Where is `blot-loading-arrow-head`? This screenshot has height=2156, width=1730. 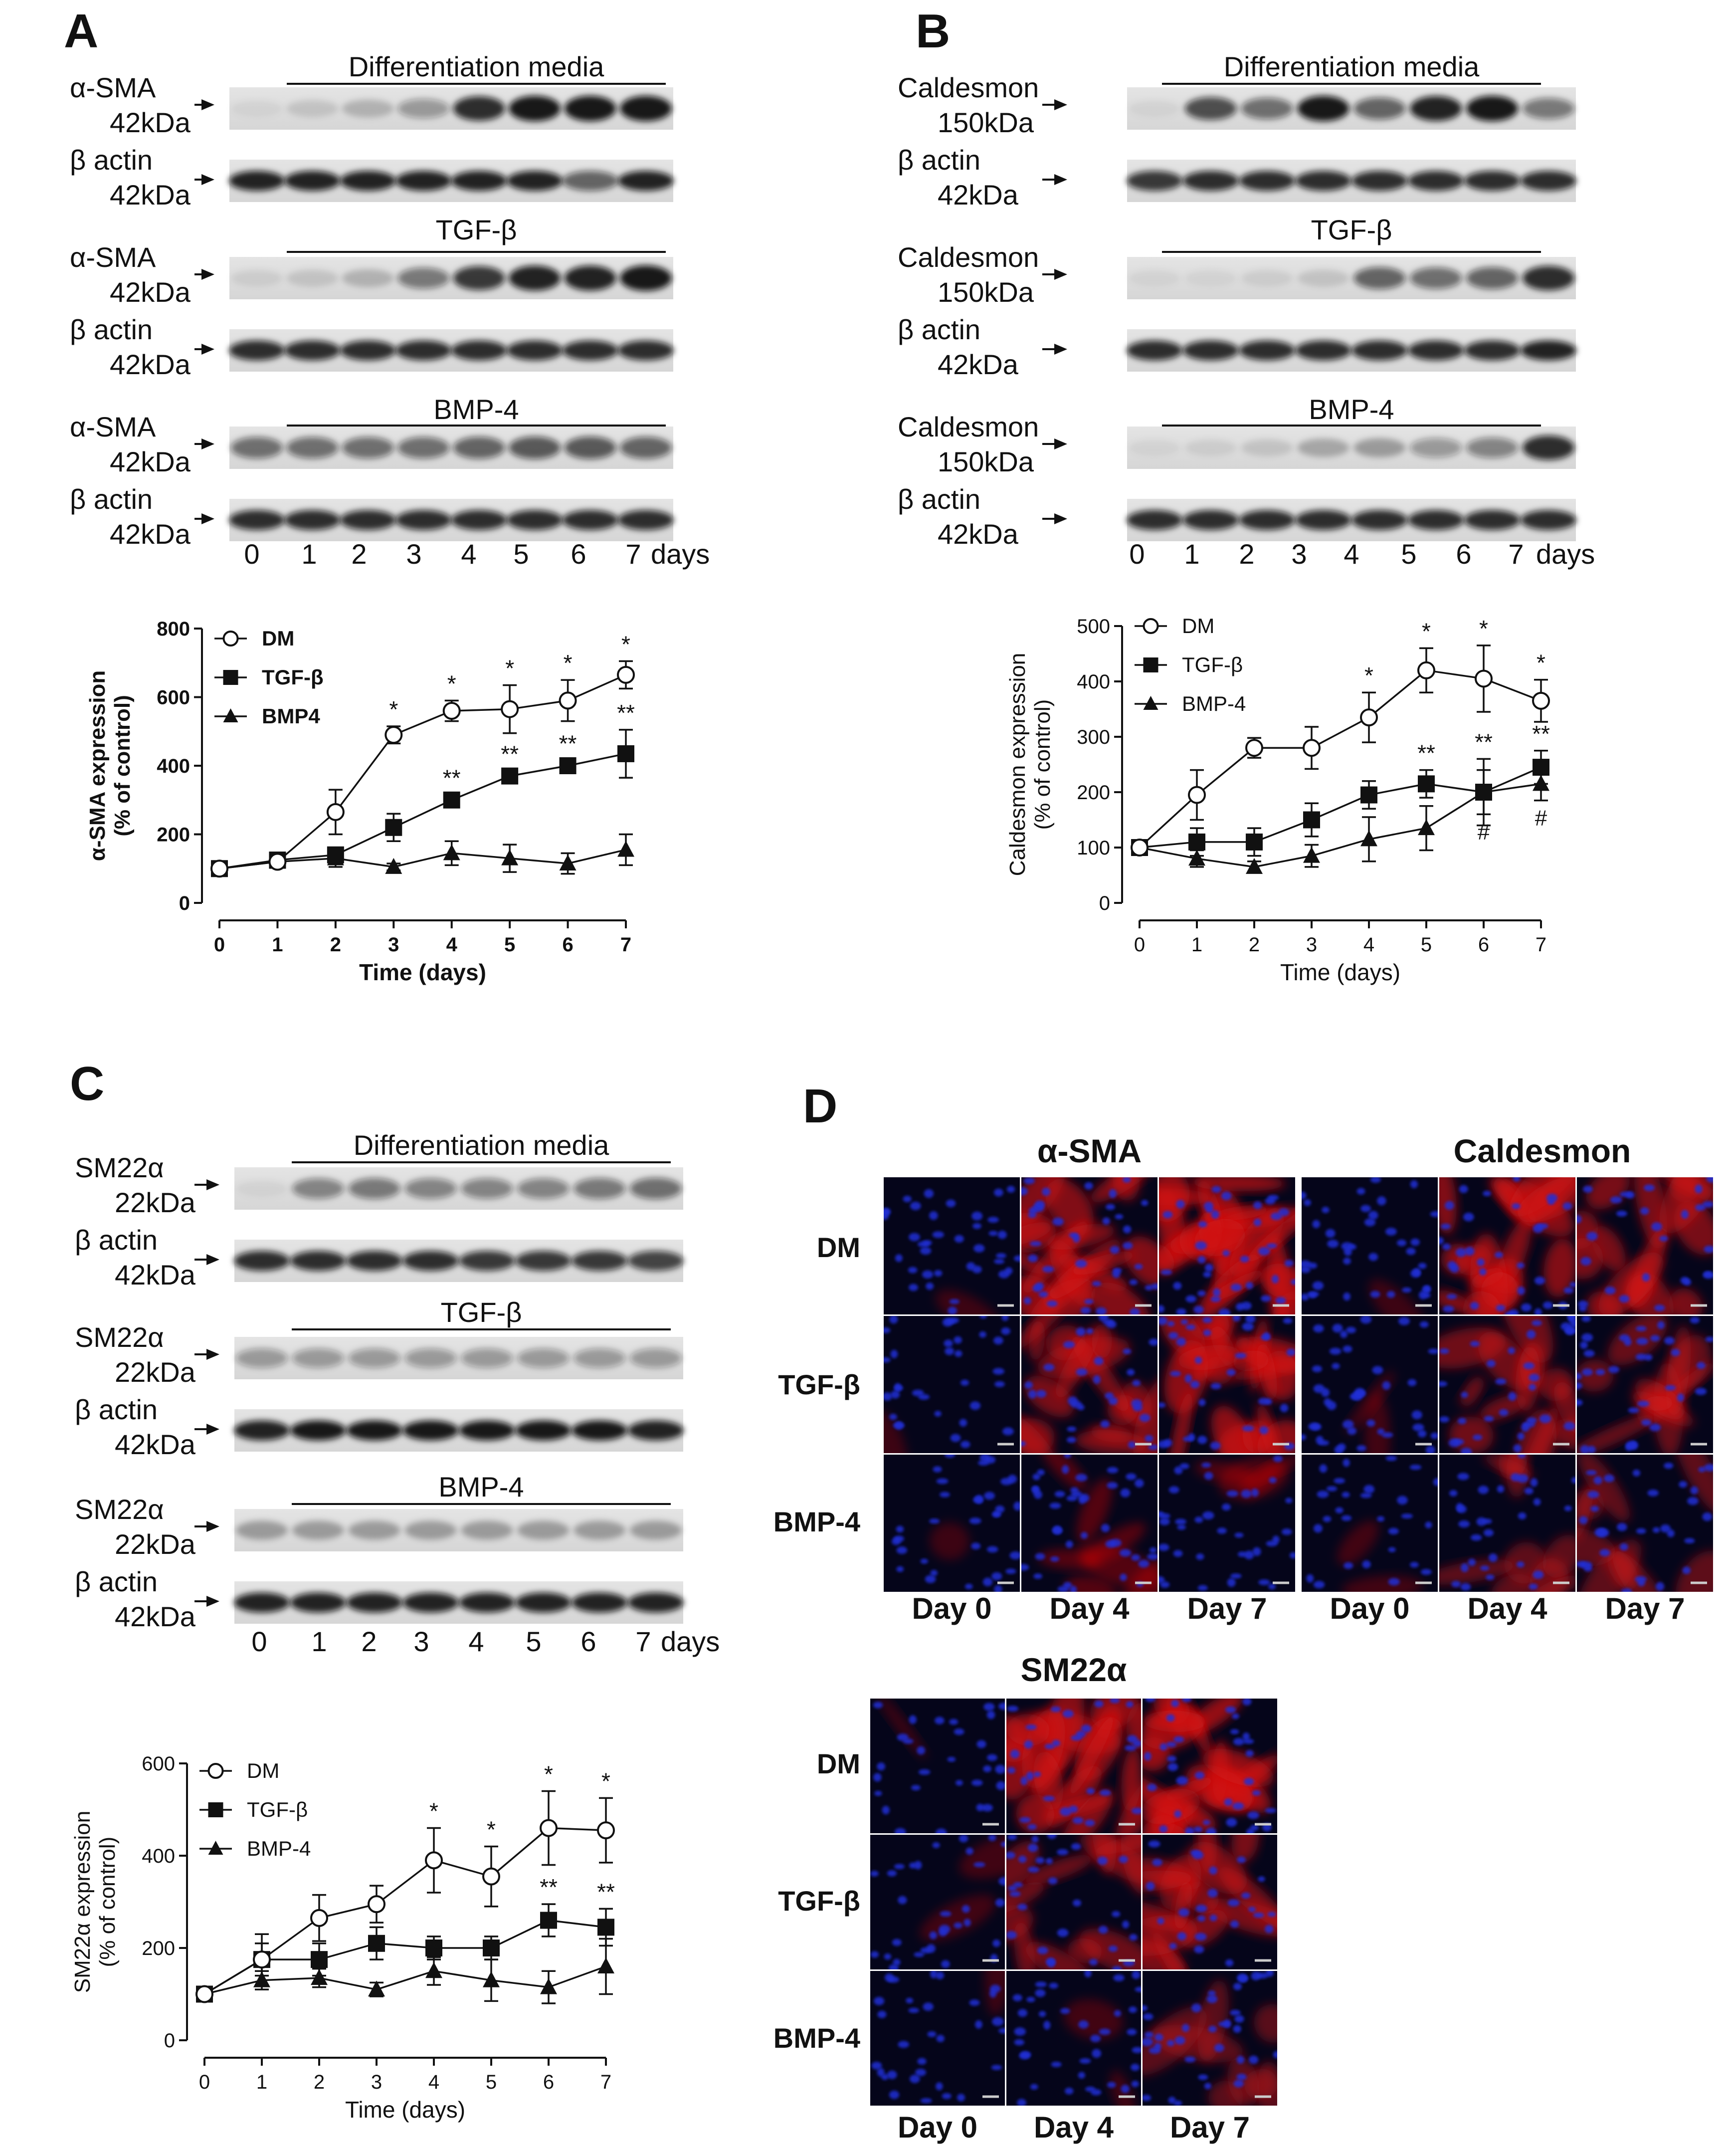
blot-loading-arrow-head is located at coordinates (1060, 179).